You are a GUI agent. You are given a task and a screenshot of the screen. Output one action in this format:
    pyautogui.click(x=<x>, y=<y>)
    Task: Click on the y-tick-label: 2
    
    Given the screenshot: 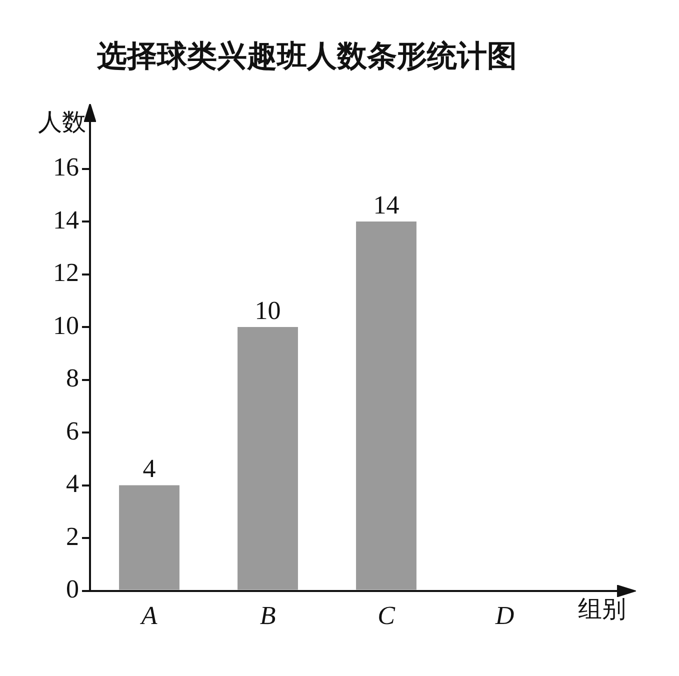 What is the action you would take?
    pyautogui.click(x=72, y=536)
    